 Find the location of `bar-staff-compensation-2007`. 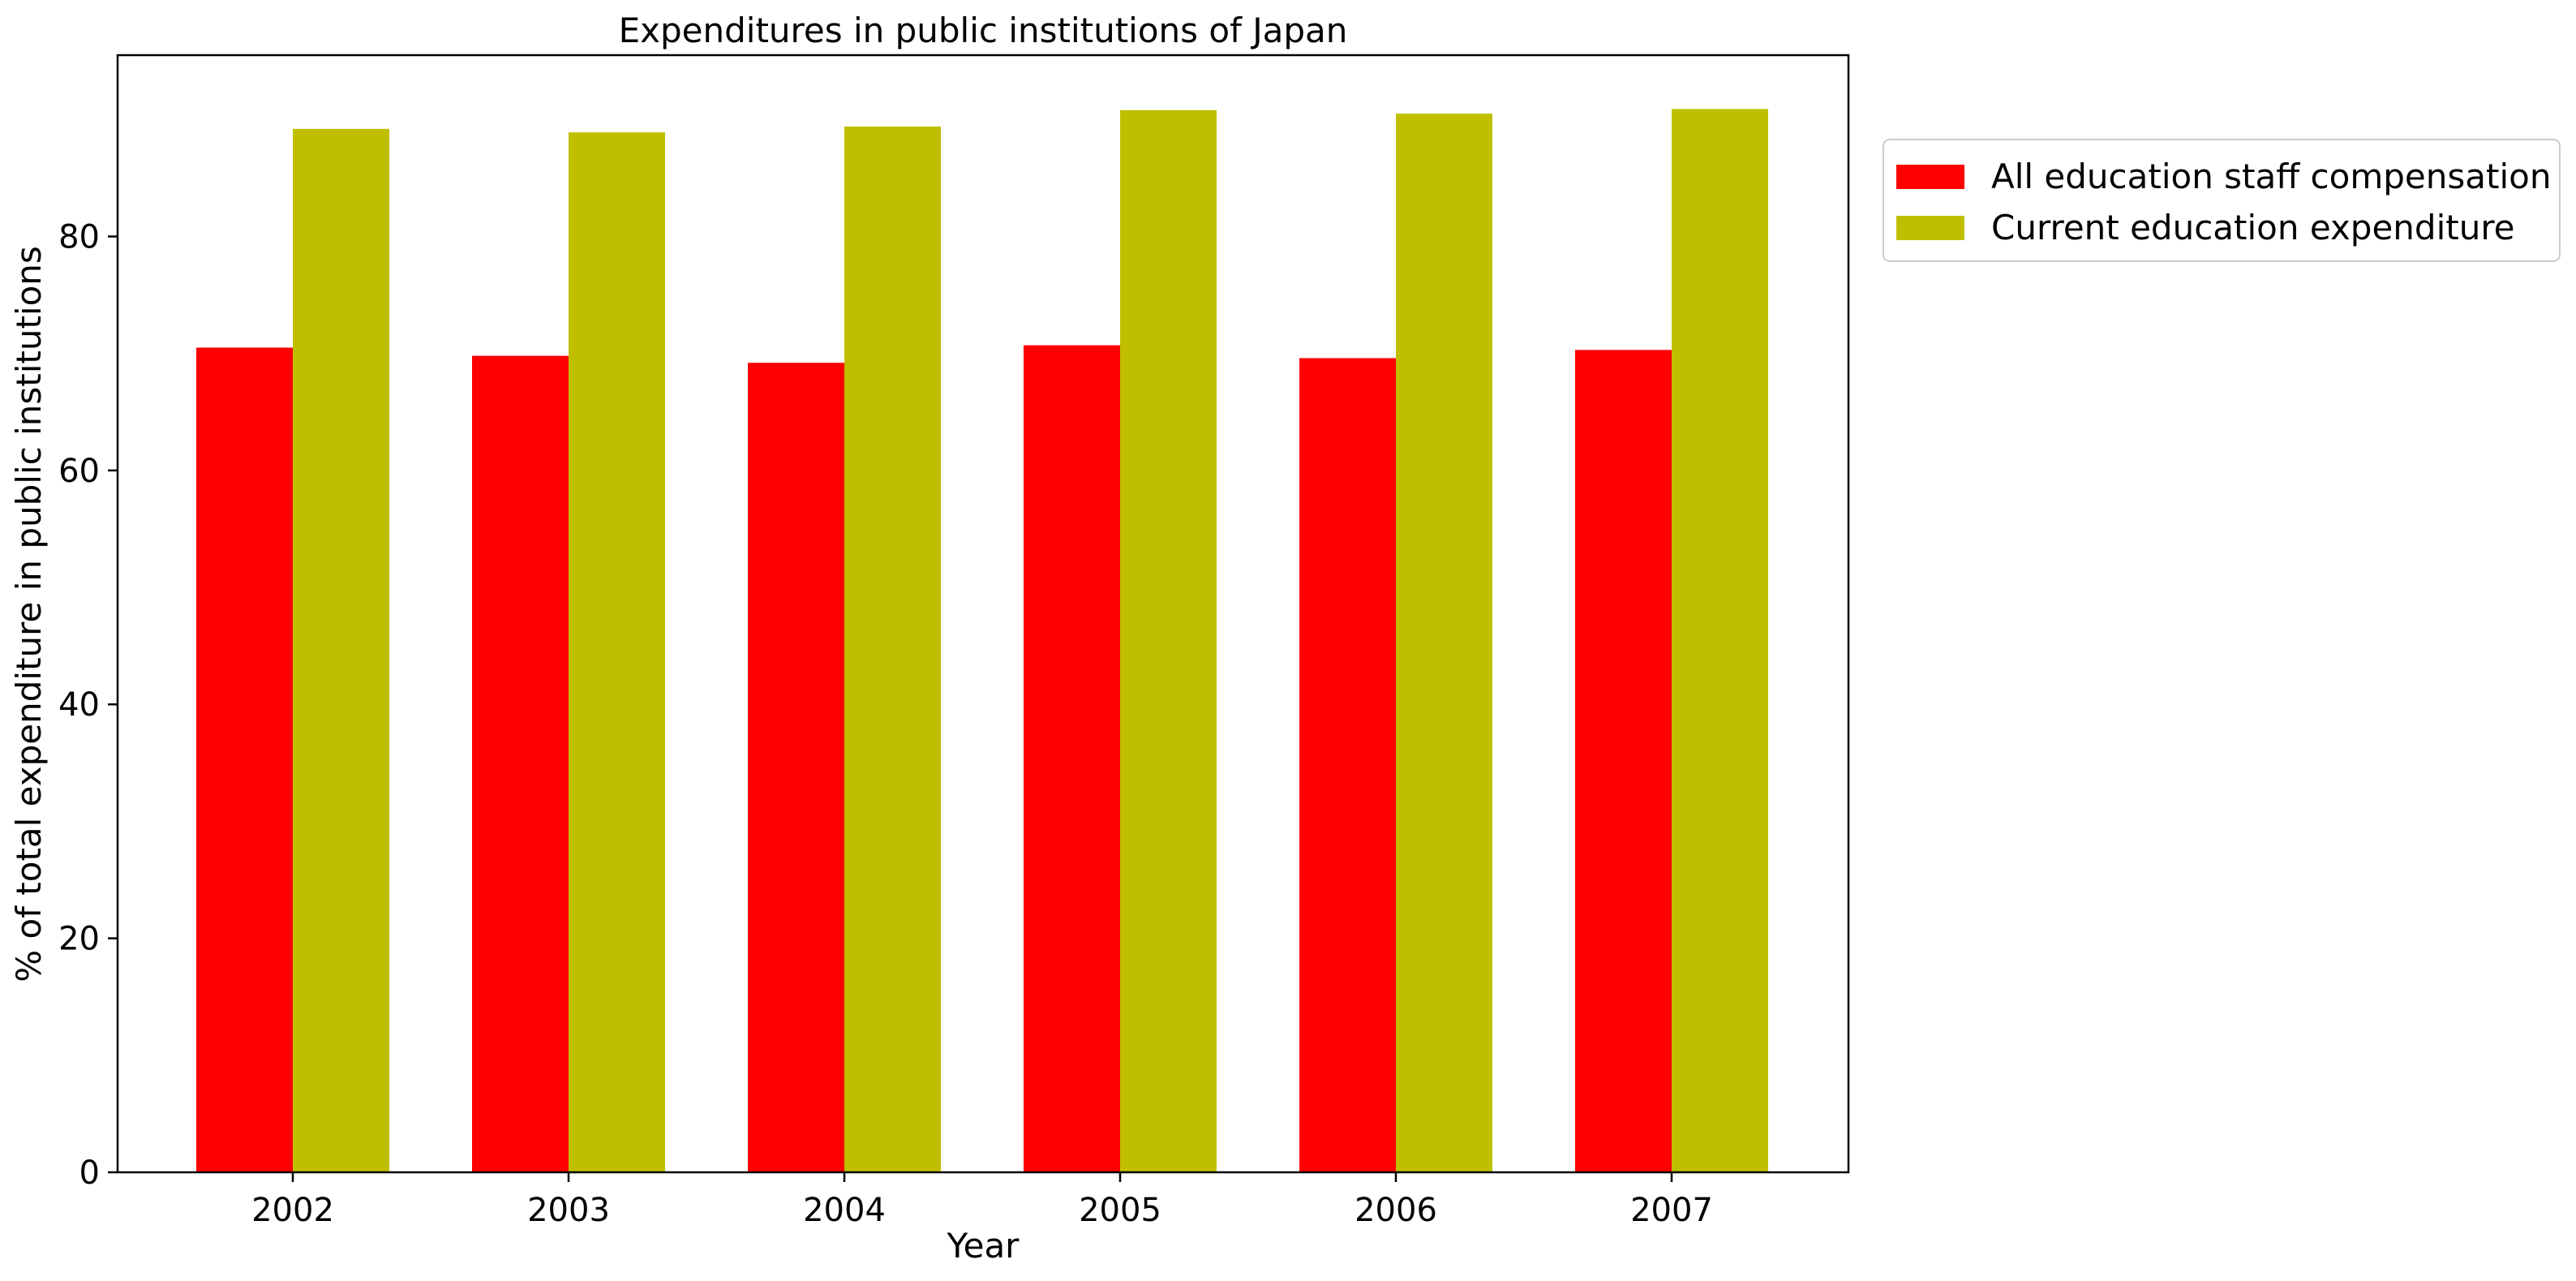

bar-staff-compensation-2007 is located at coordinates (1623, 761).